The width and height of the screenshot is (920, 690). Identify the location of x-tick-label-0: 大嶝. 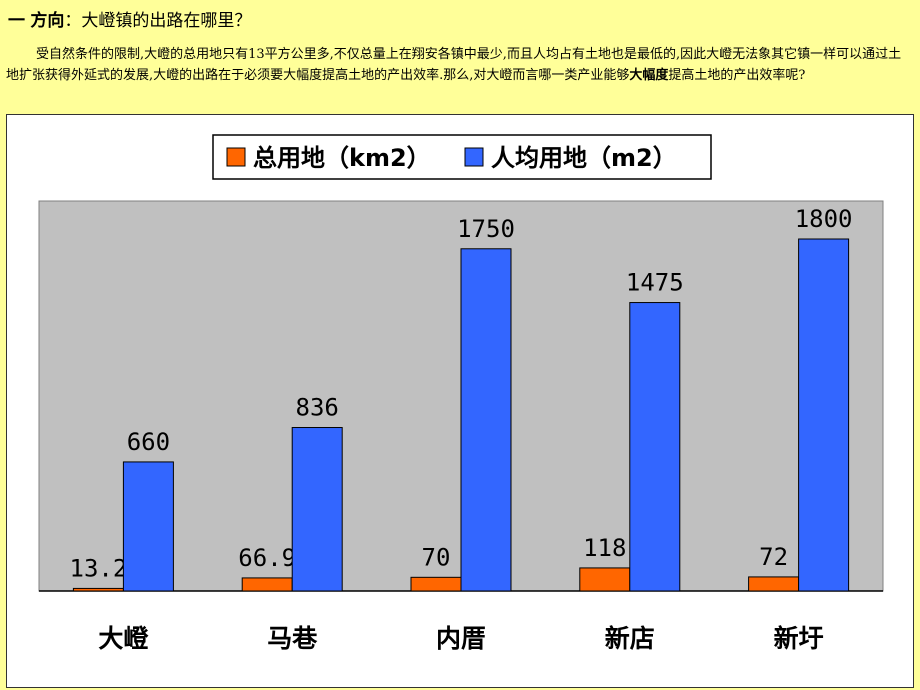
(123, 638).